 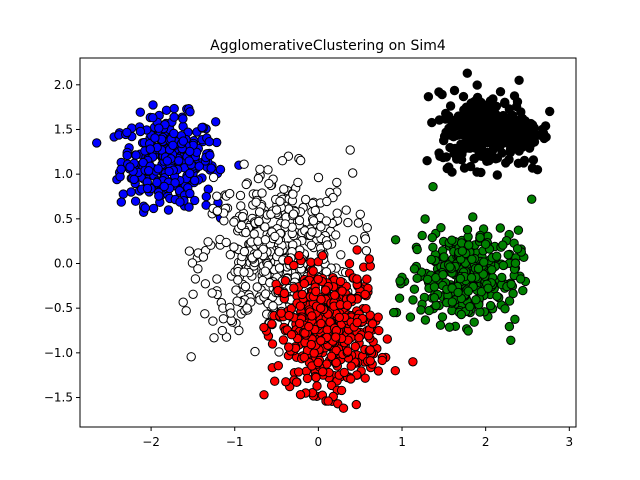 I want to click on y-tick-label: 1.0, so click(x=63, y=174).